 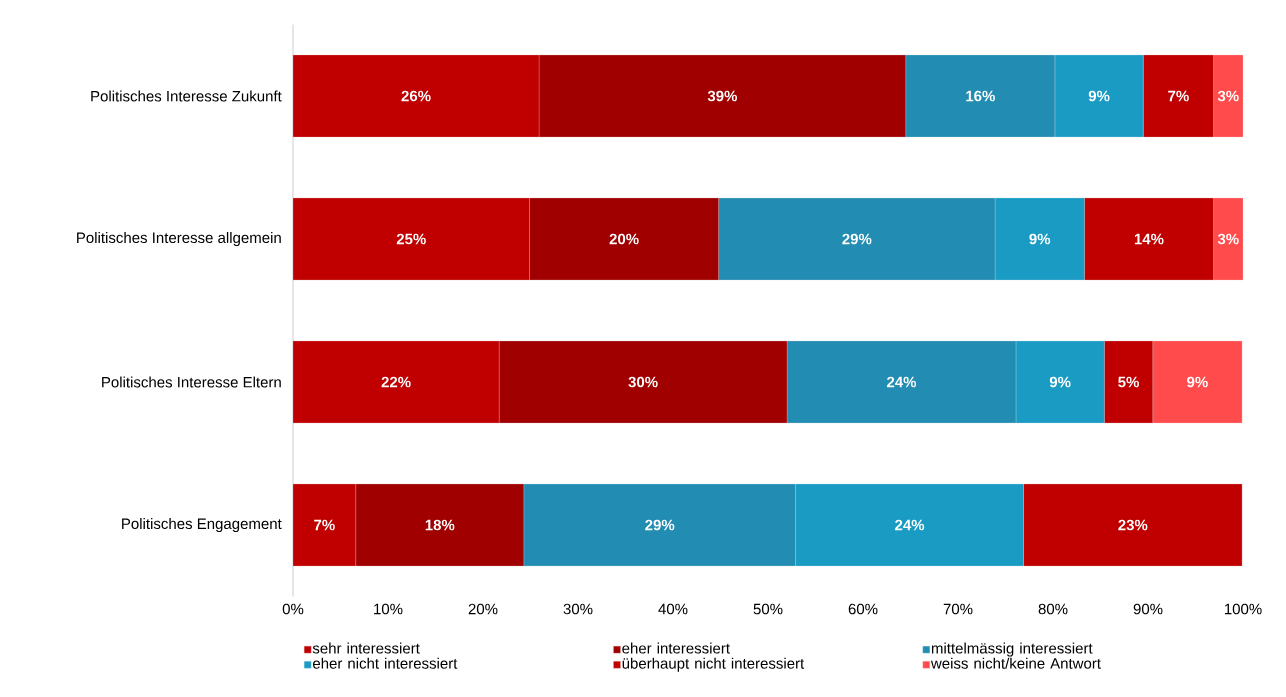 What do you see at coordinates (863, 609) in the screenshot?
I see `x-tick-label: 60%` at bounding box center [863, 609].